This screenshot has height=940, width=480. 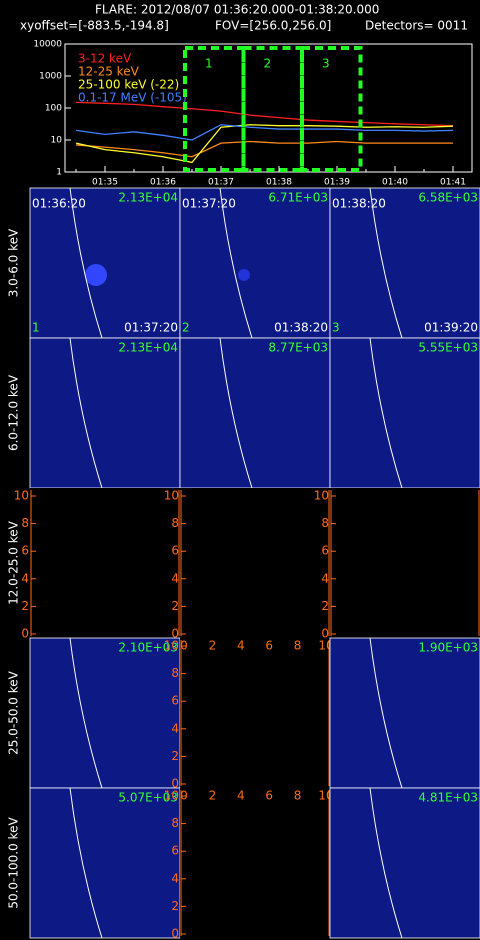 What do you see at coordinates (279, 183) in the screenshot?
I see `x-tick-label: 01:38` at bounding box center [279, 183].